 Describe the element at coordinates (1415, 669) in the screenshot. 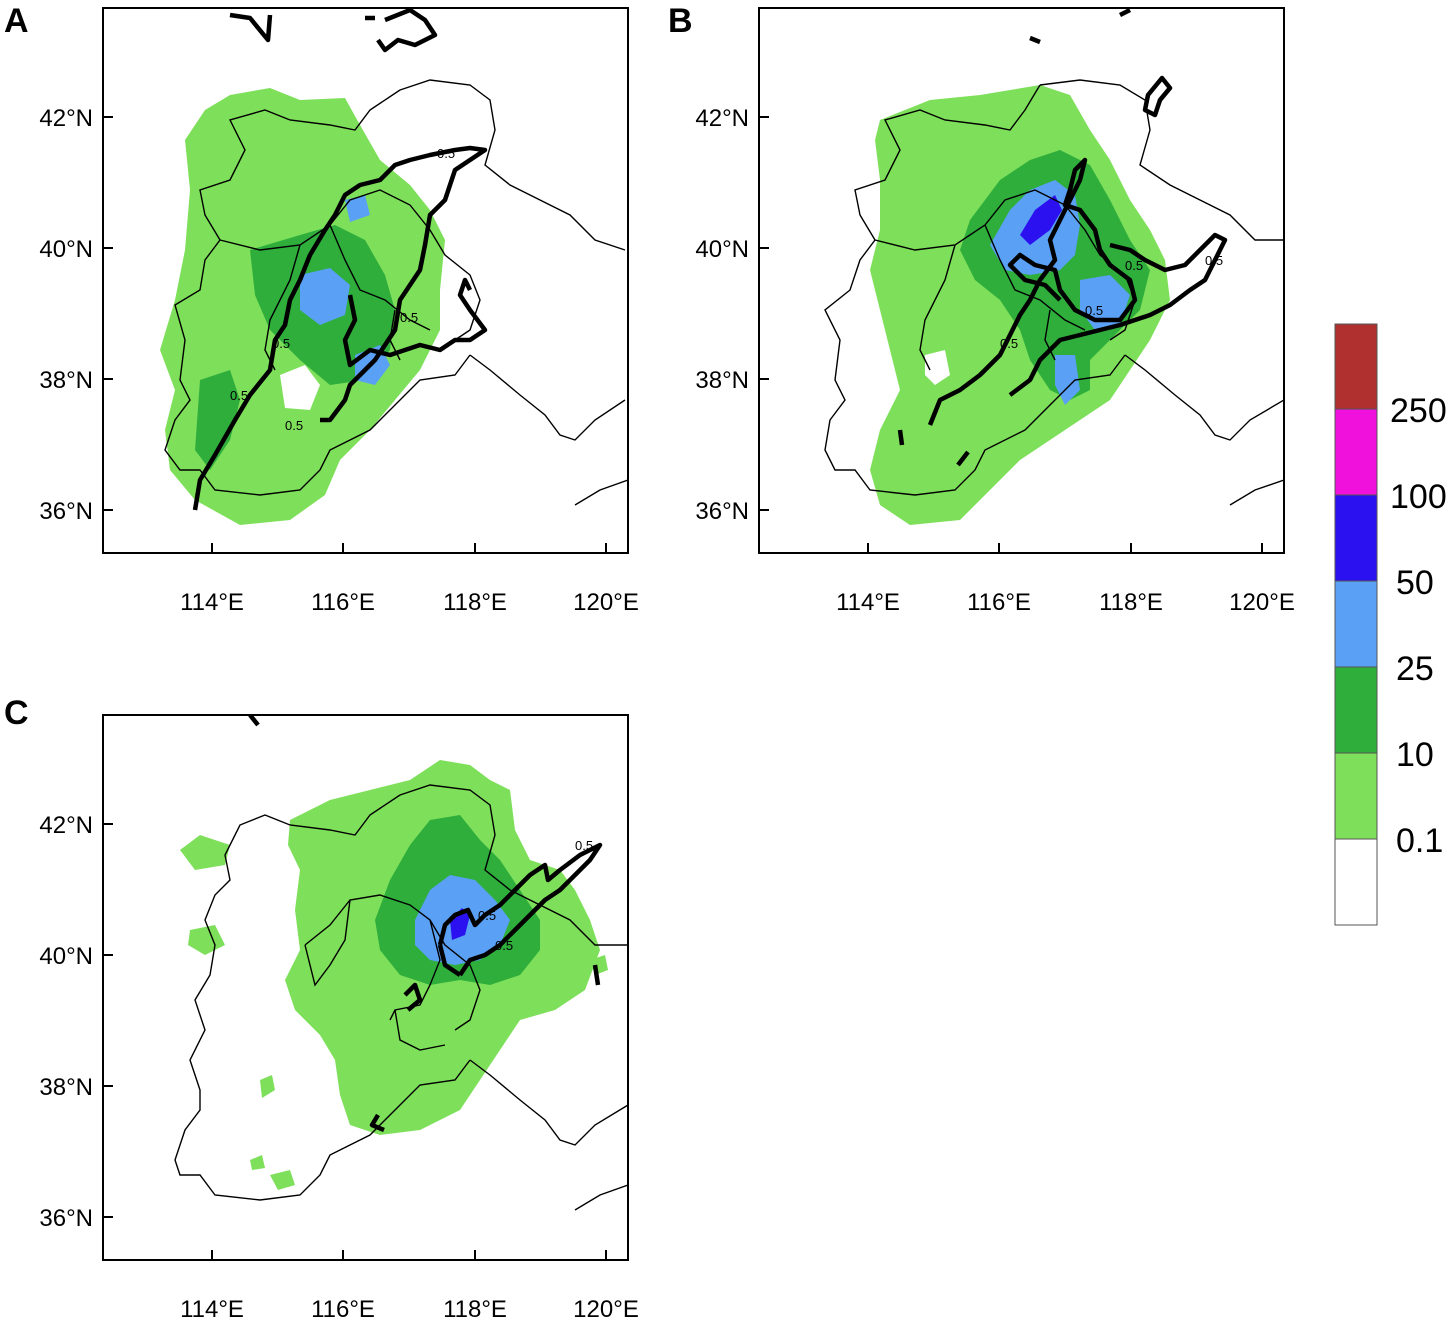

I see `colorbar-level-label: 25` at that location.